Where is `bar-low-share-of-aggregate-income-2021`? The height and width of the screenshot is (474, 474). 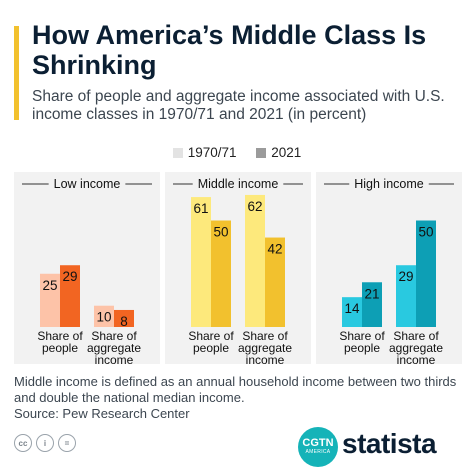
bar-low-share-of-aggregate-income-2021 is located at coordinates (124, 318).